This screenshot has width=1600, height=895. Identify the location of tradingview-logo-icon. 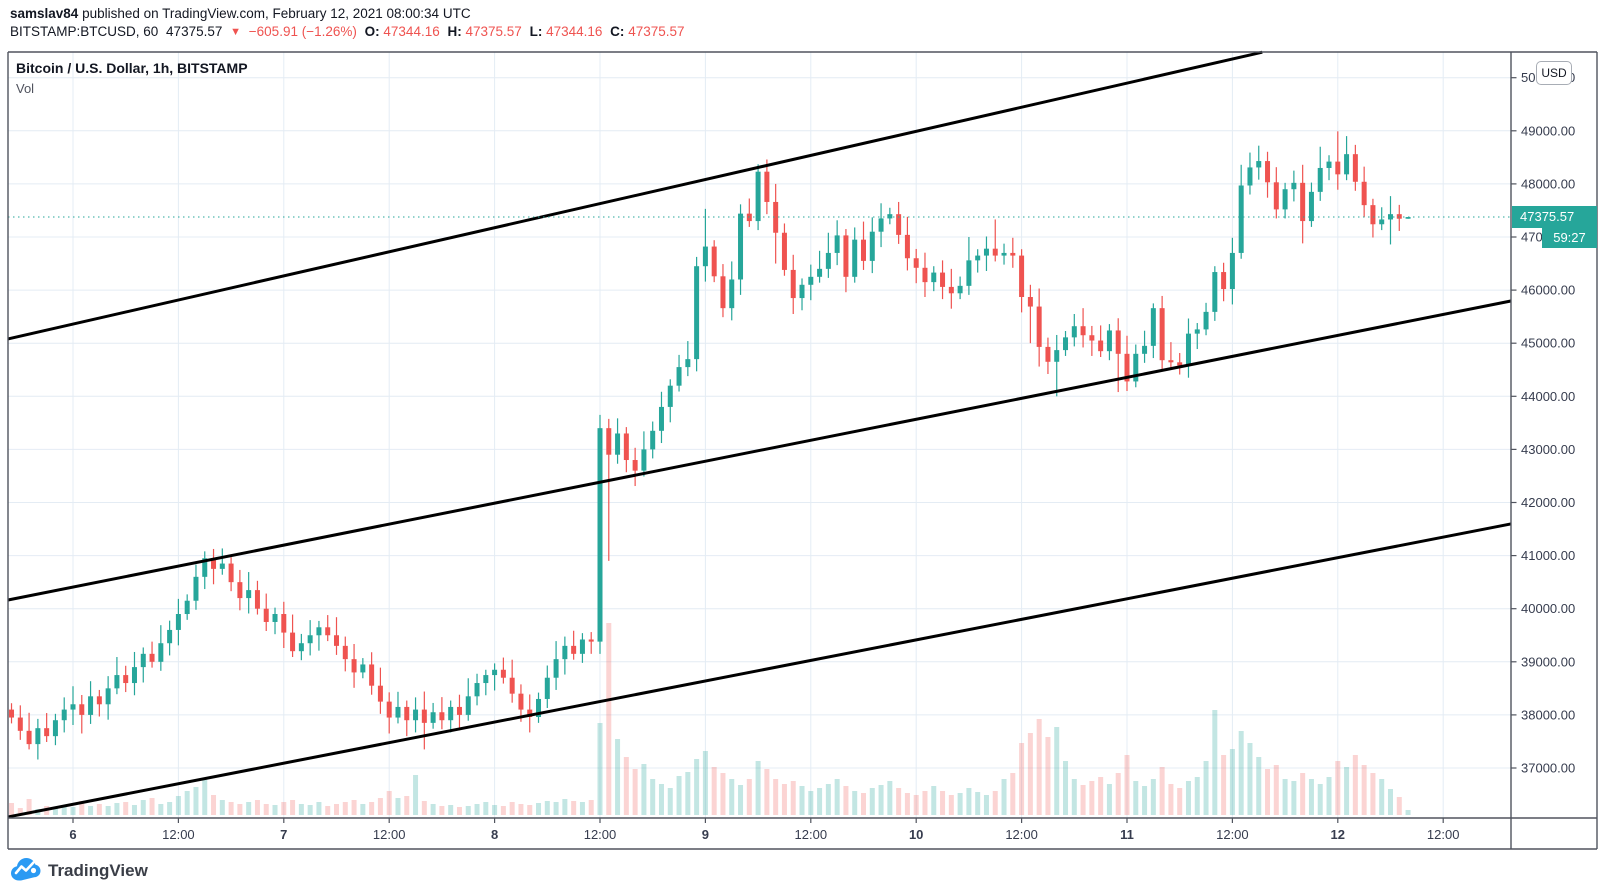
(25, 871).